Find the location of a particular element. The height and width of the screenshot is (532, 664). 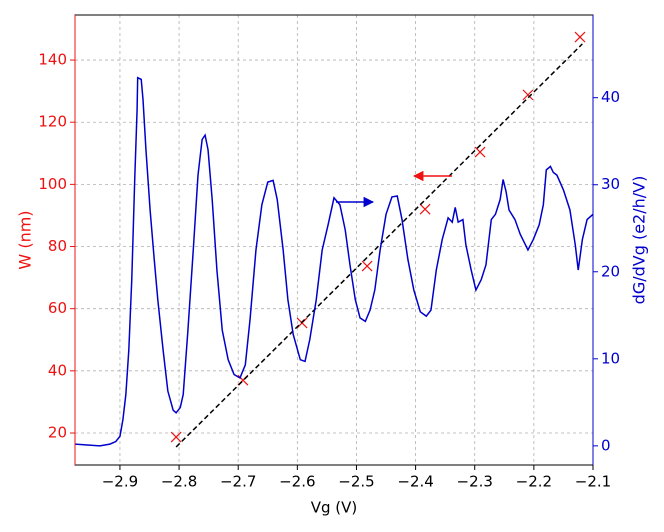

x-tick-label: −2.6 is located at coordinates (297, 482).